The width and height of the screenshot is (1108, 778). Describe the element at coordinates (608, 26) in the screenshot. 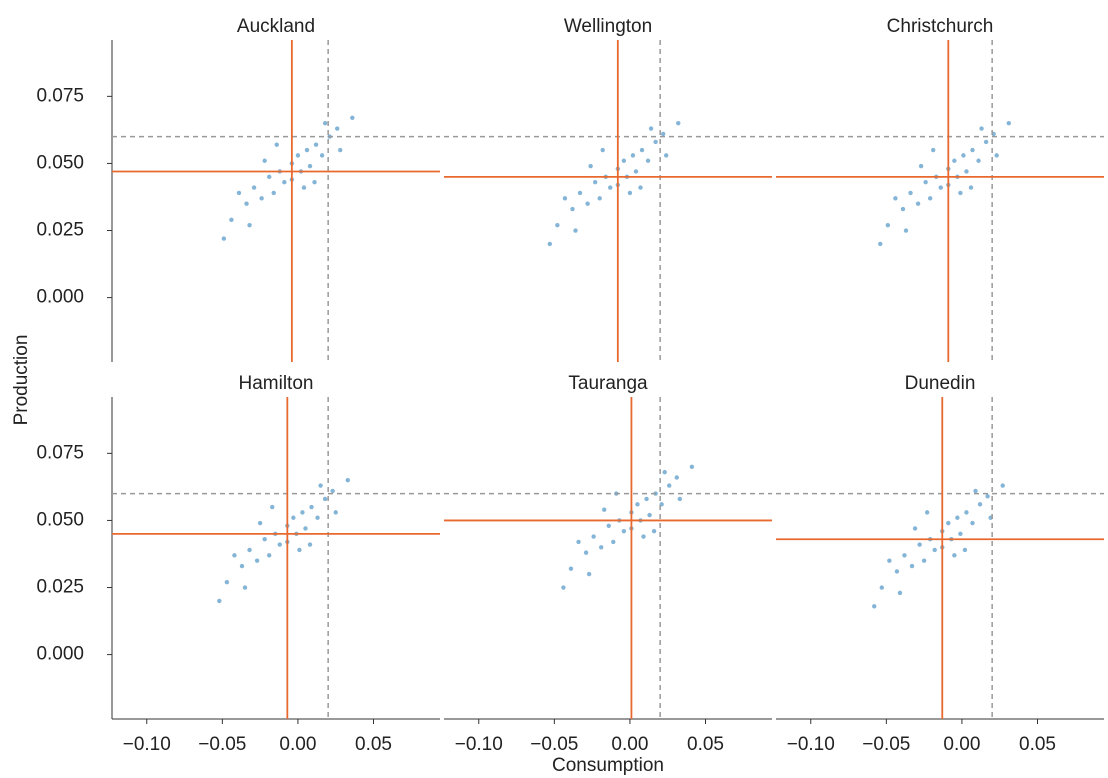

I see `panel-title: Wellington` at that location.